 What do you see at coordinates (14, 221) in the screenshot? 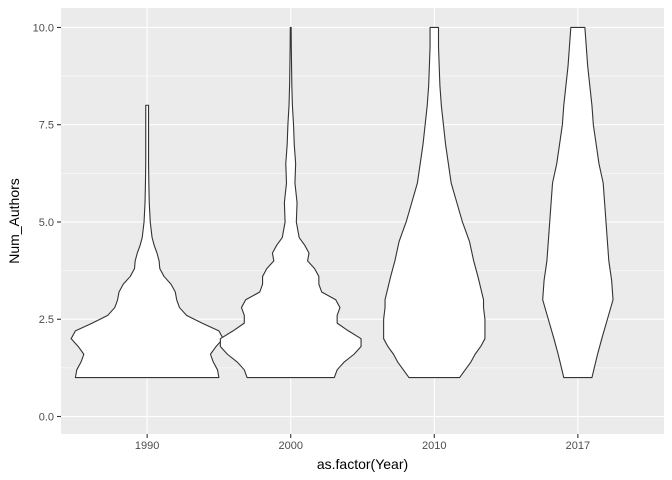
I see `y-axis-title: Num_Authors` at bounding box center [14, 221].